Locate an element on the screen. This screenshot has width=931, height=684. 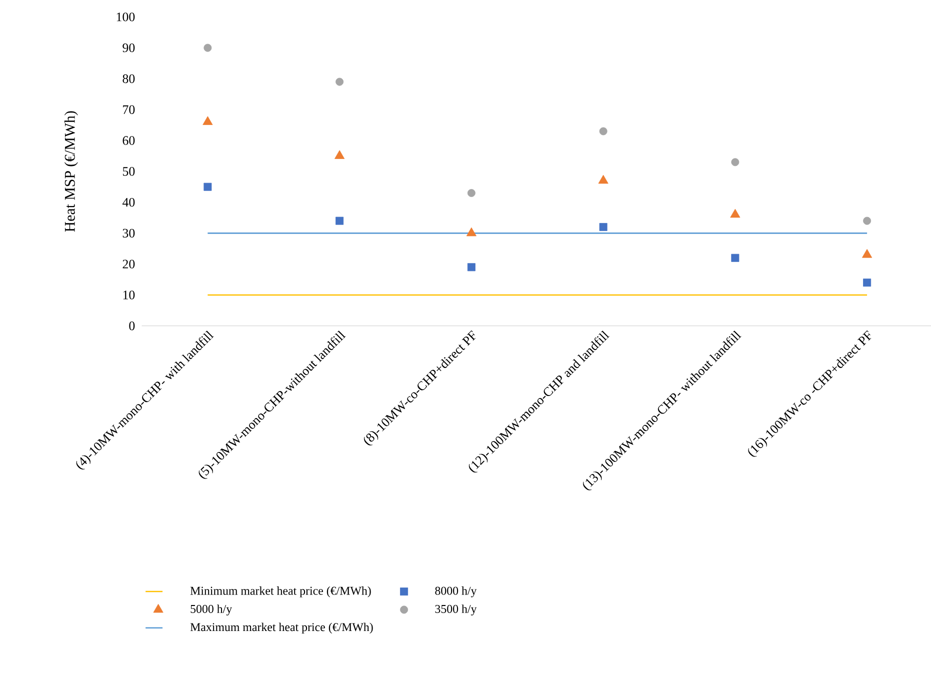
y-tick-label: 70 is located at coordinates (129, 109).